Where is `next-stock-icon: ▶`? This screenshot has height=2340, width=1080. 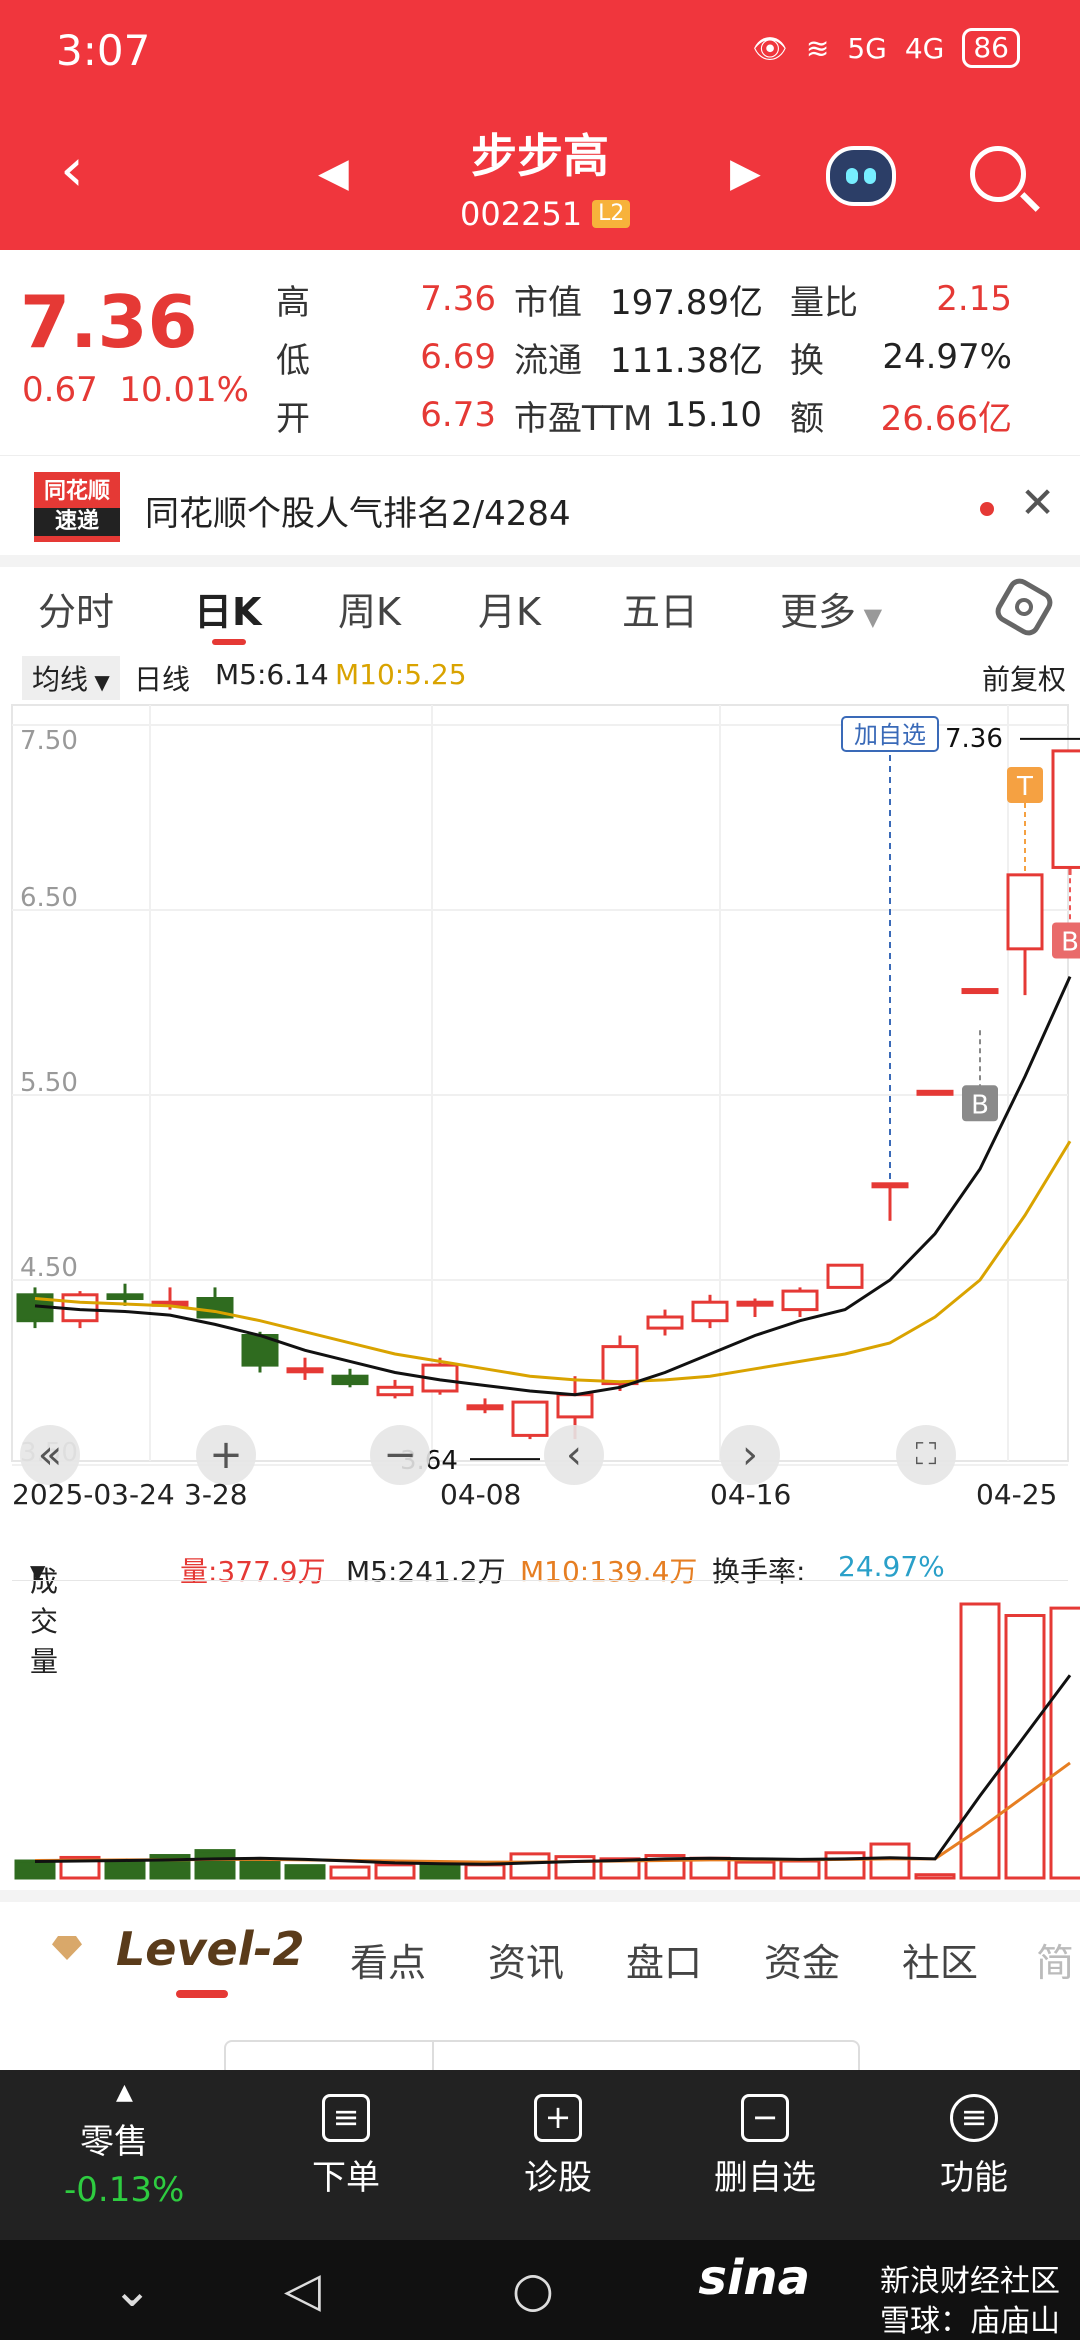
next-stock-icon: ▶ is located at coordinates (745, 173).